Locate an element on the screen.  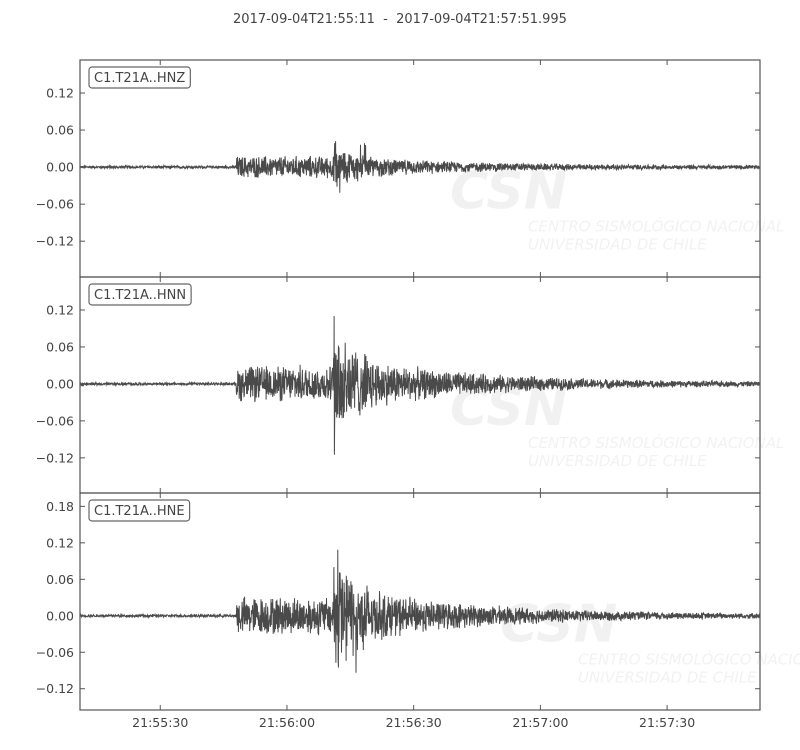
trace-label: C1.T21A..HNZ is located at coordinates (139, 77).